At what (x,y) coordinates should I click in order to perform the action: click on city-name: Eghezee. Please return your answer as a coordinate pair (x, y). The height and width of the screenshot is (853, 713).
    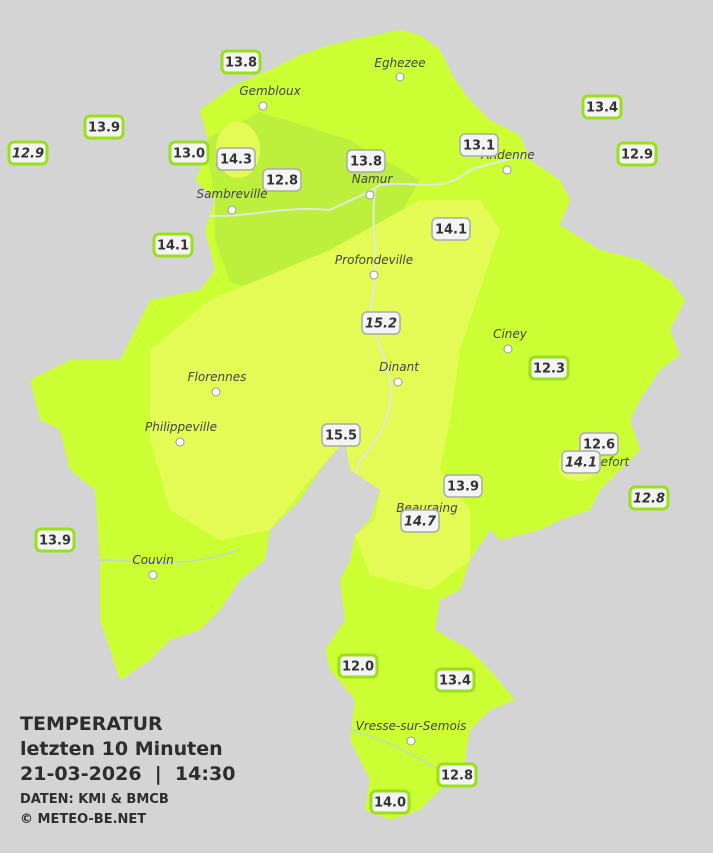
    Looking at the image, I should click on (399, 63).